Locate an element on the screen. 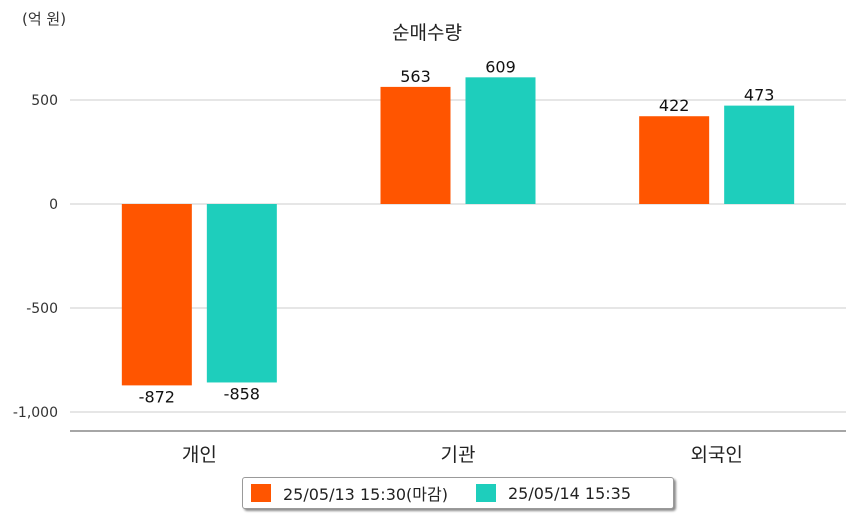  y-tick-label: -500 is located at coordinates (42, 309).